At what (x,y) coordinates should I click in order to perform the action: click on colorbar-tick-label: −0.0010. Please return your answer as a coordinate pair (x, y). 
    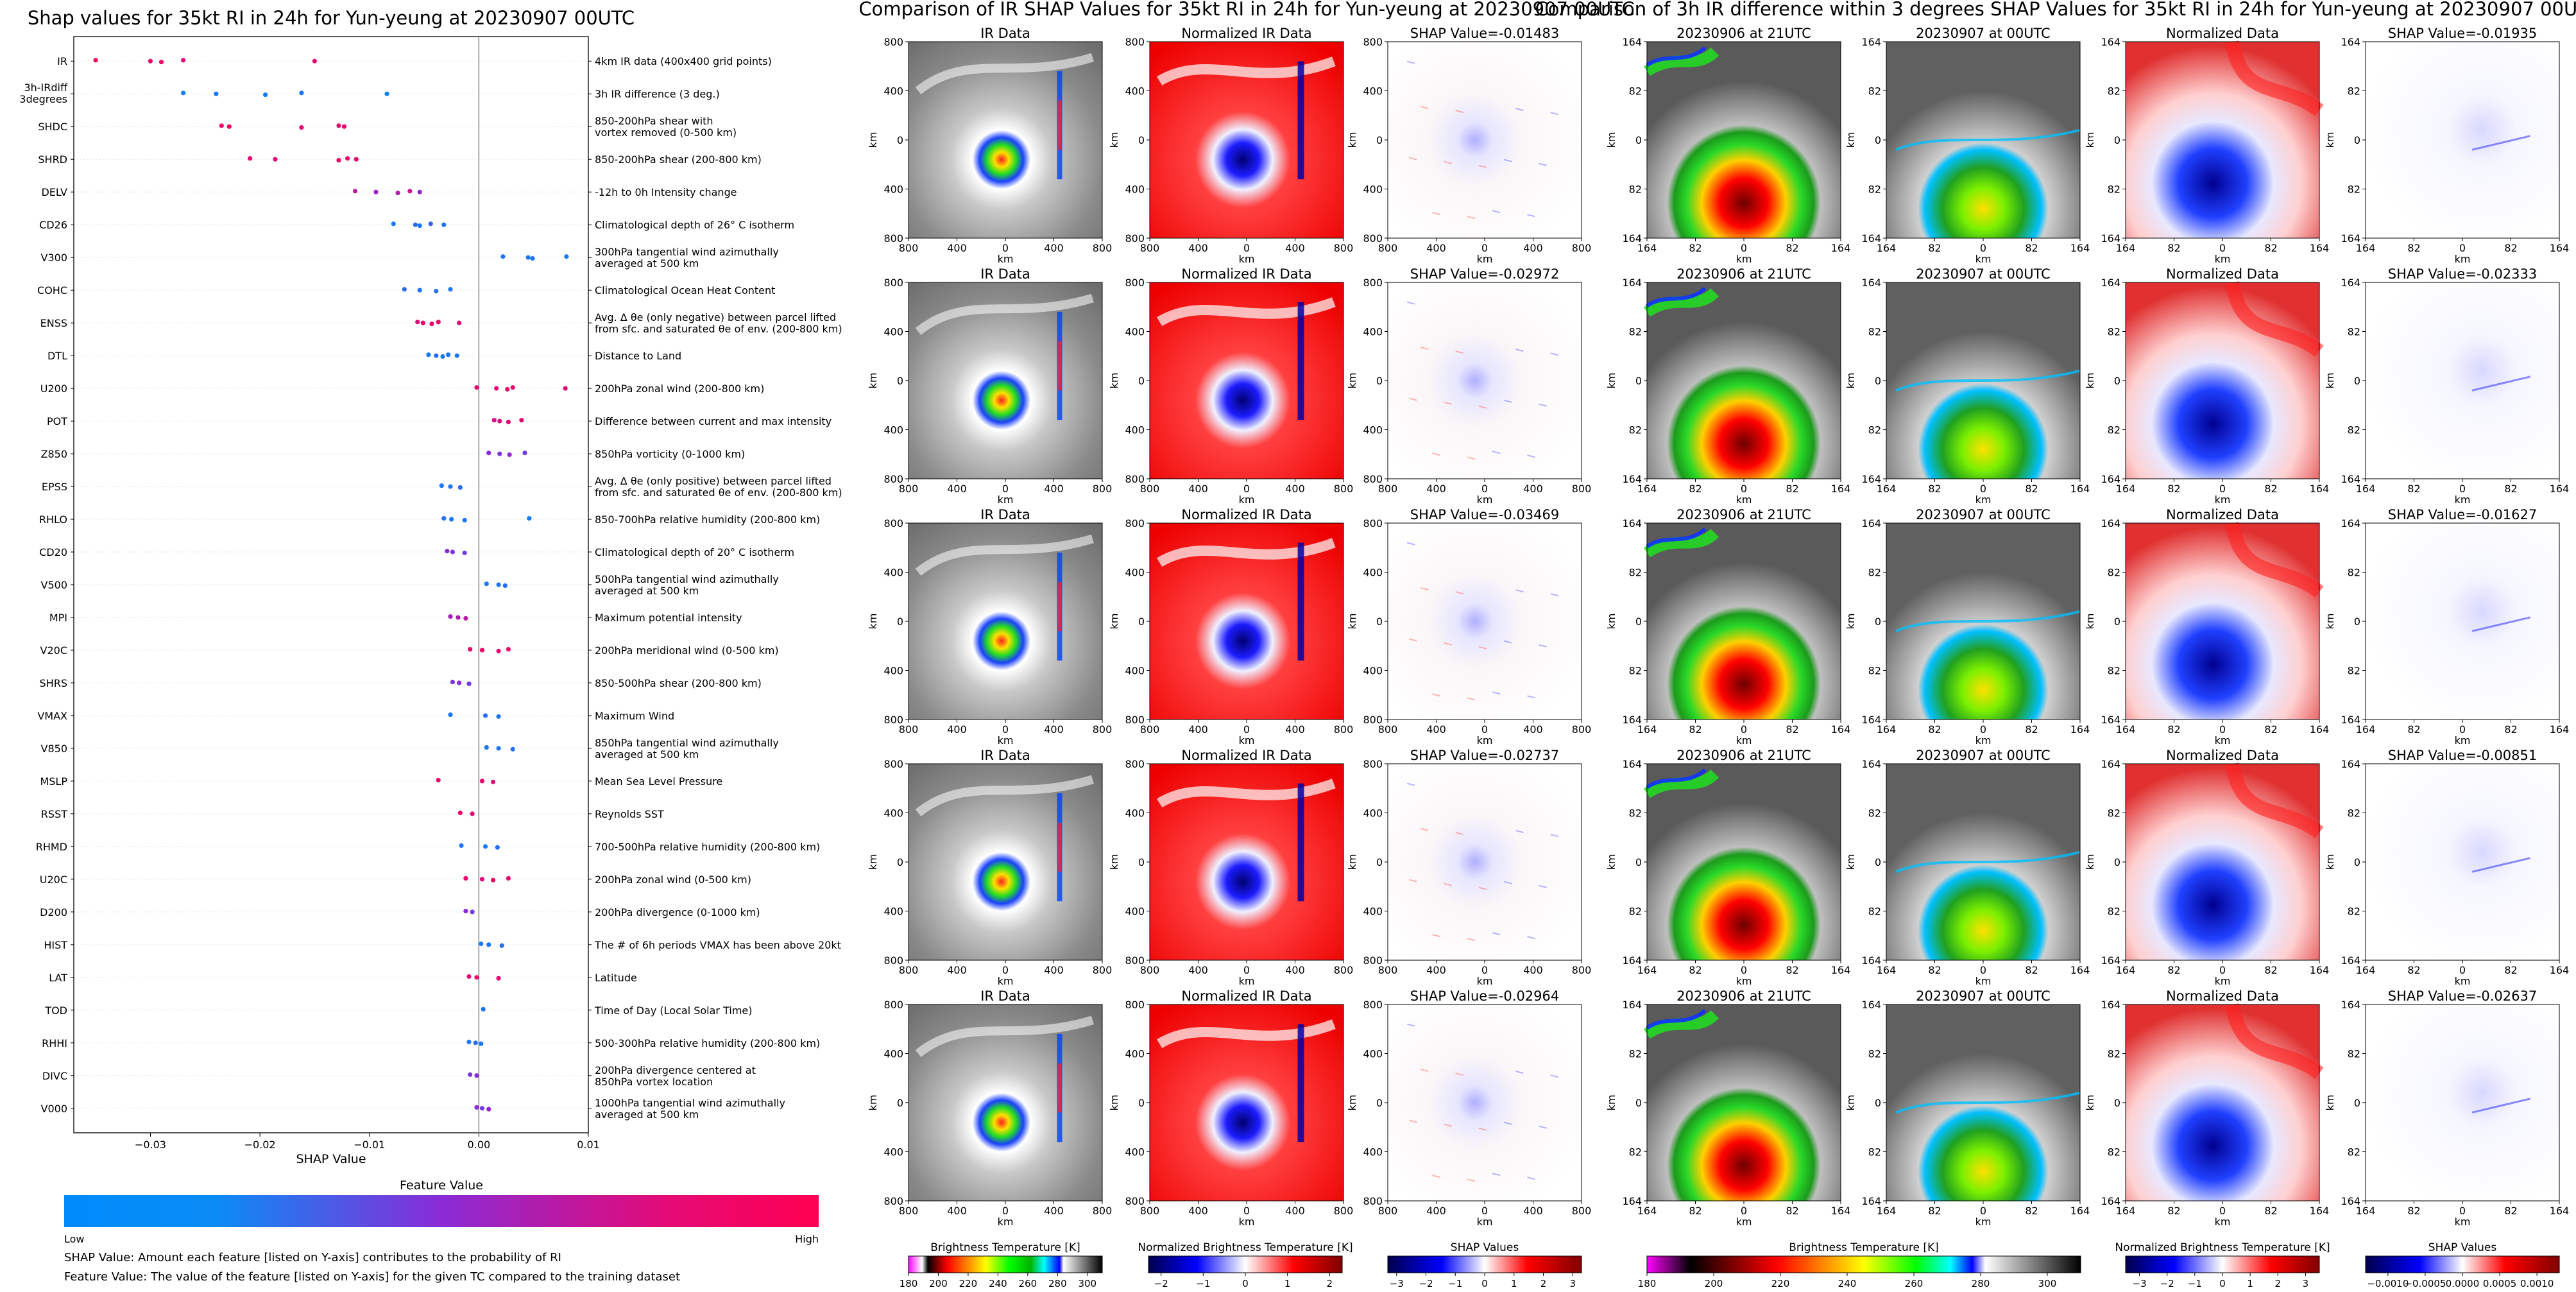
    Looking at the image, I should click on (2388, 1283).